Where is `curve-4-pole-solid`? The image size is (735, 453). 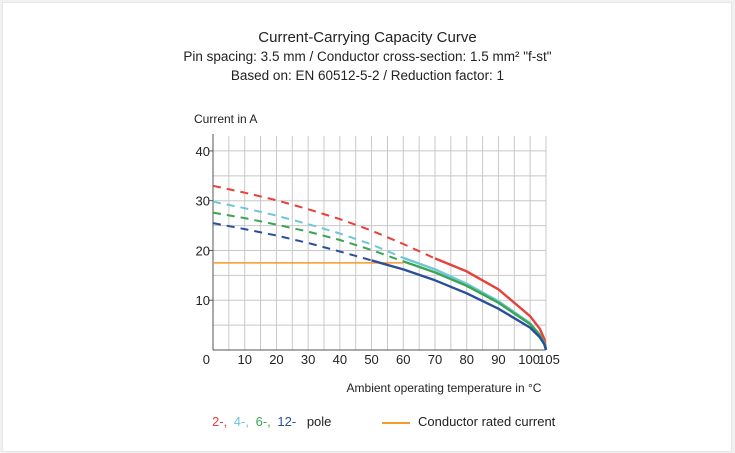 curve-4-pole-solid is located at coordinates (475, 303).